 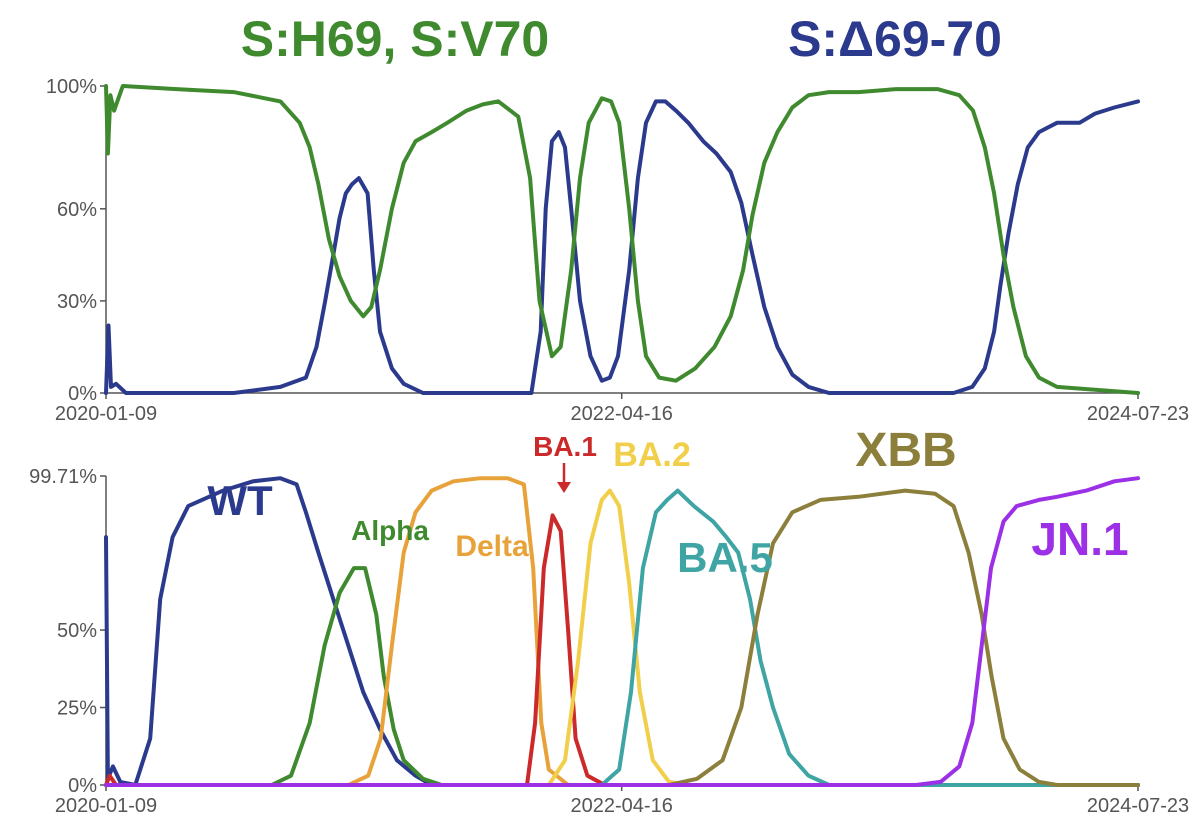 What do you see at coordinates (622, 414) in the screenshot?
I see `top-x-tick-label: 2022-04-16` at bounding box center [622, 414].